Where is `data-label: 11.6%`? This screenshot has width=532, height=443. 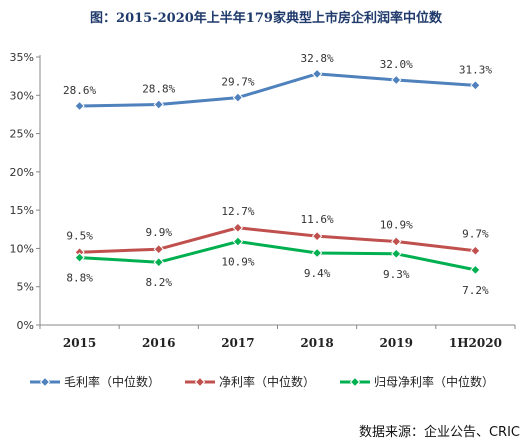
data-label: 11.6% is located at coordinates (317, 219).